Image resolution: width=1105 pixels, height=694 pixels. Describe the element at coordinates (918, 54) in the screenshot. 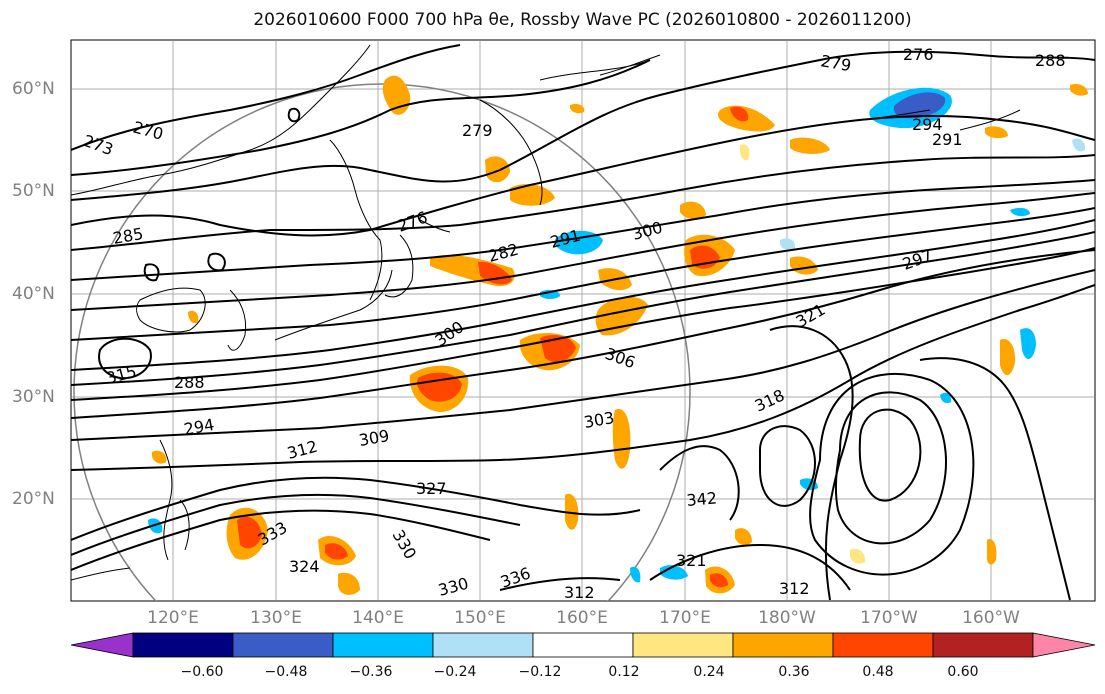

I see `contour-label: 276` at that location.